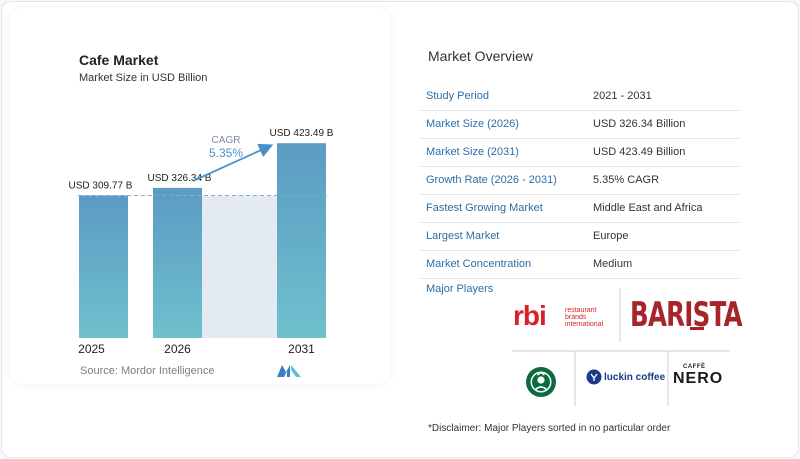  I want to click on bar-2025, so click(103, 266).